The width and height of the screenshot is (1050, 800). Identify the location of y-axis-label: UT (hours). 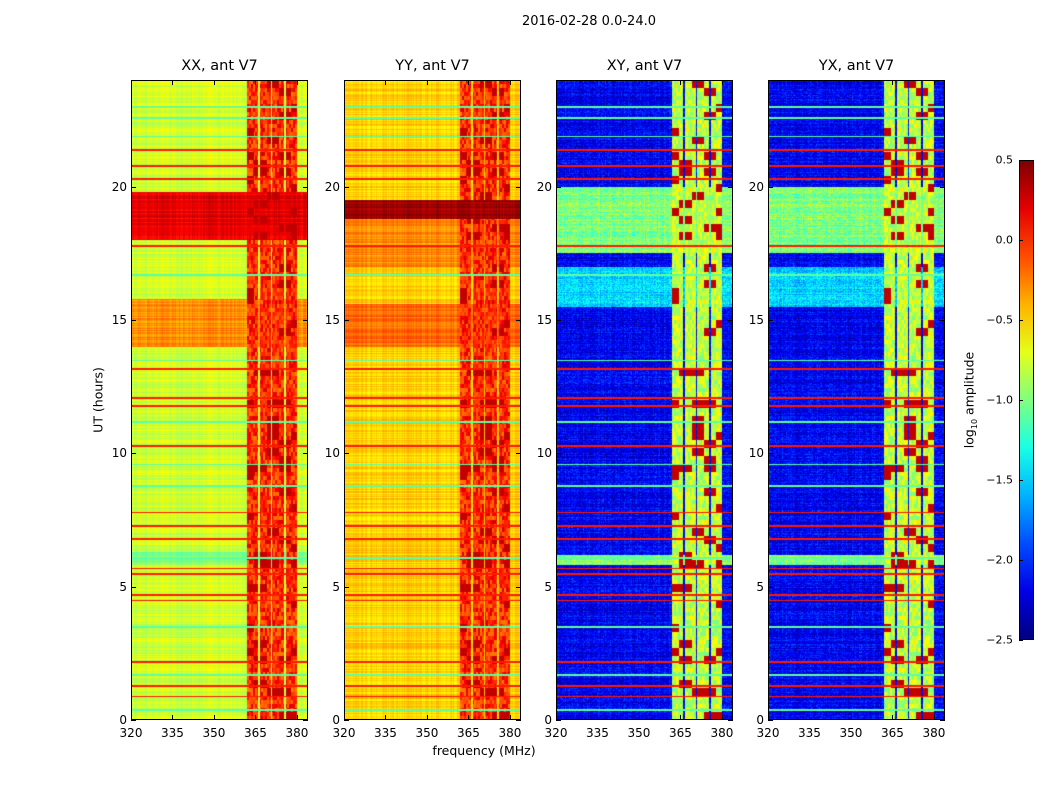
(98, 400).